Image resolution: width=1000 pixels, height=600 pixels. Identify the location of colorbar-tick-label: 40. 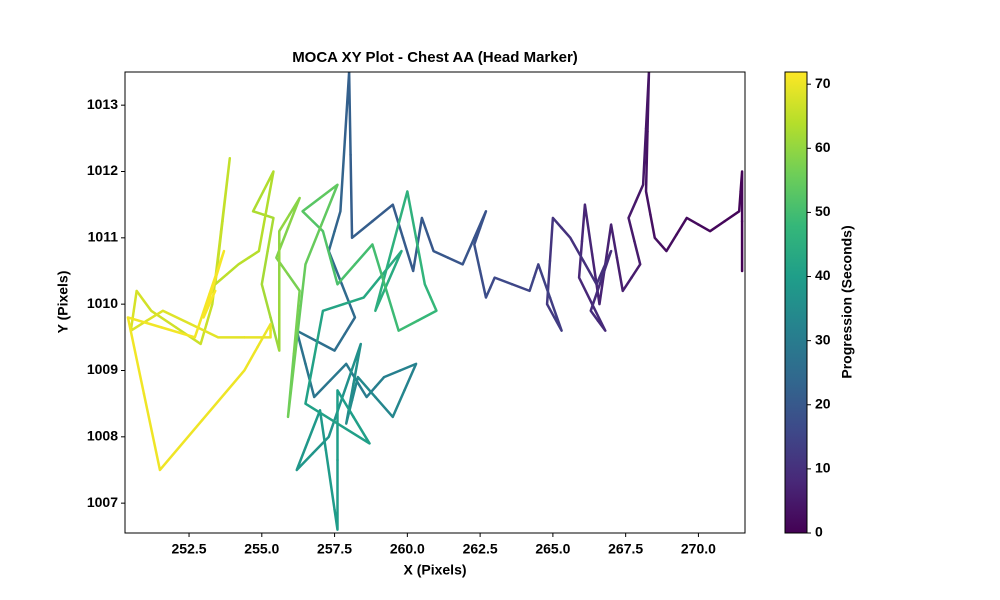
(823, 275).